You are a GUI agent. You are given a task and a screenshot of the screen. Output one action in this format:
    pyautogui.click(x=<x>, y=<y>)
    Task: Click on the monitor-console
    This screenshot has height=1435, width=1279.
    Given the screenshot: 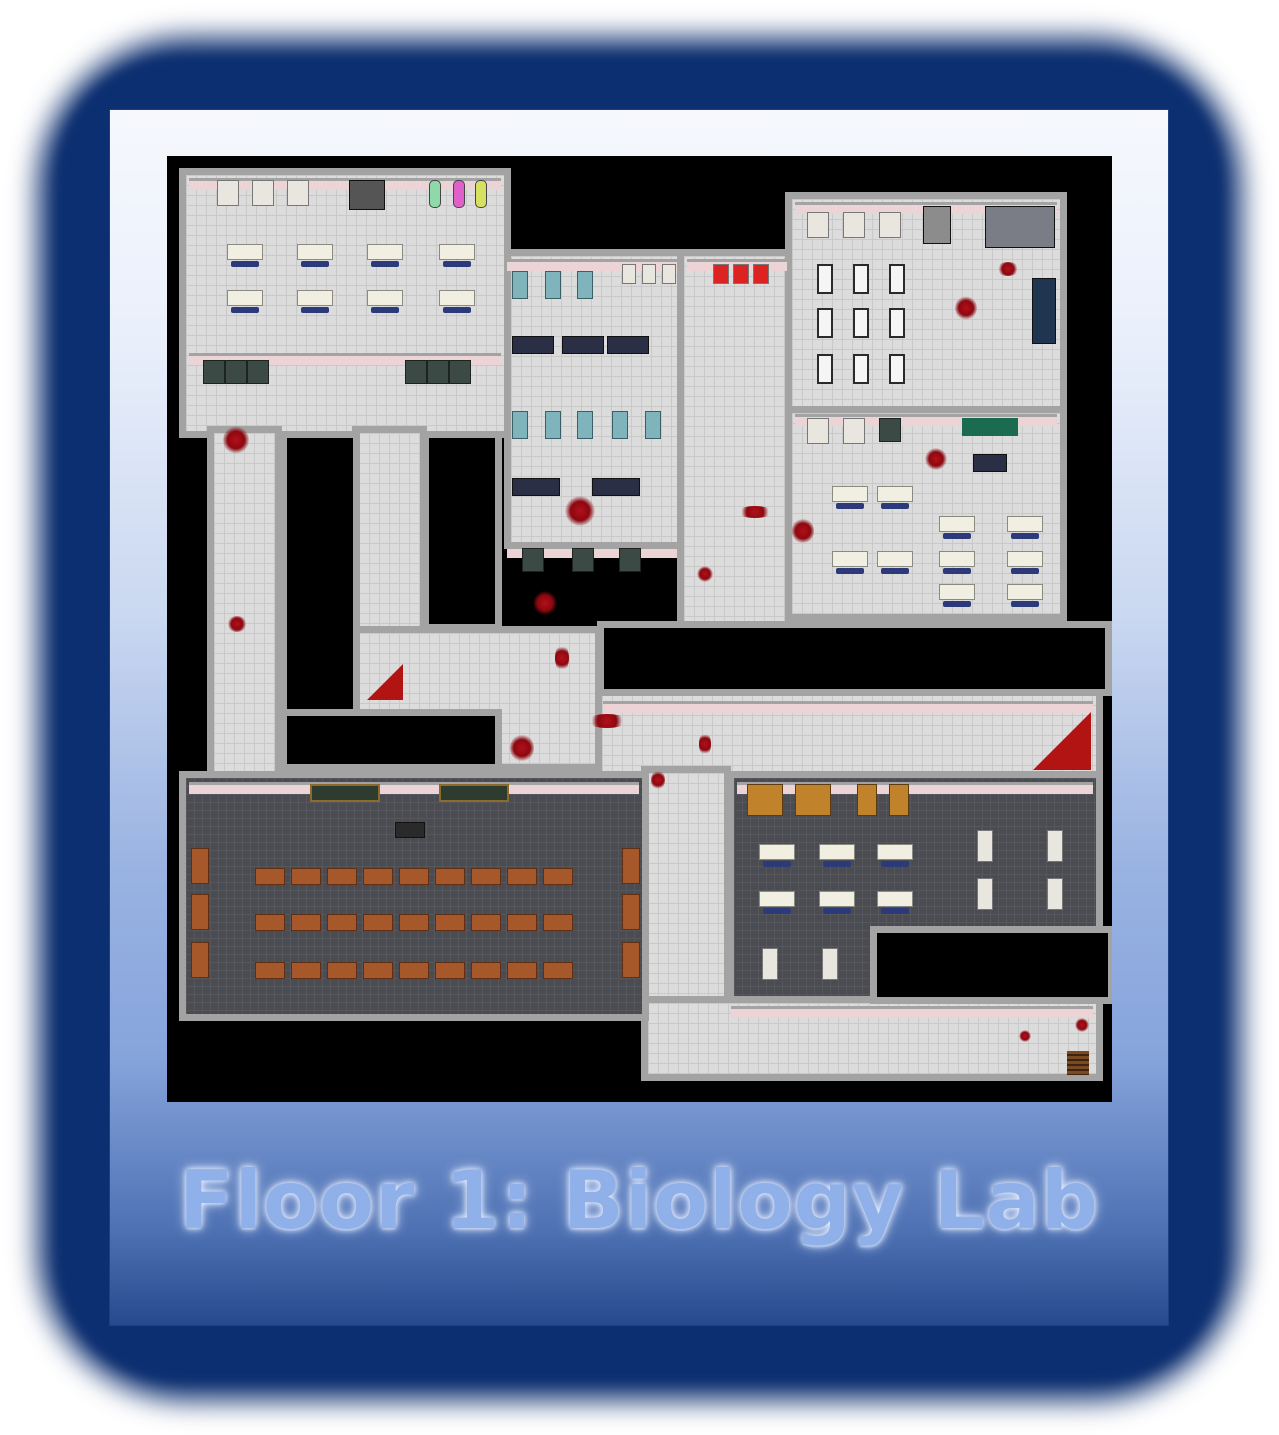 What is the action you would take?
    pyautogui.click(x=367, y=195)
    